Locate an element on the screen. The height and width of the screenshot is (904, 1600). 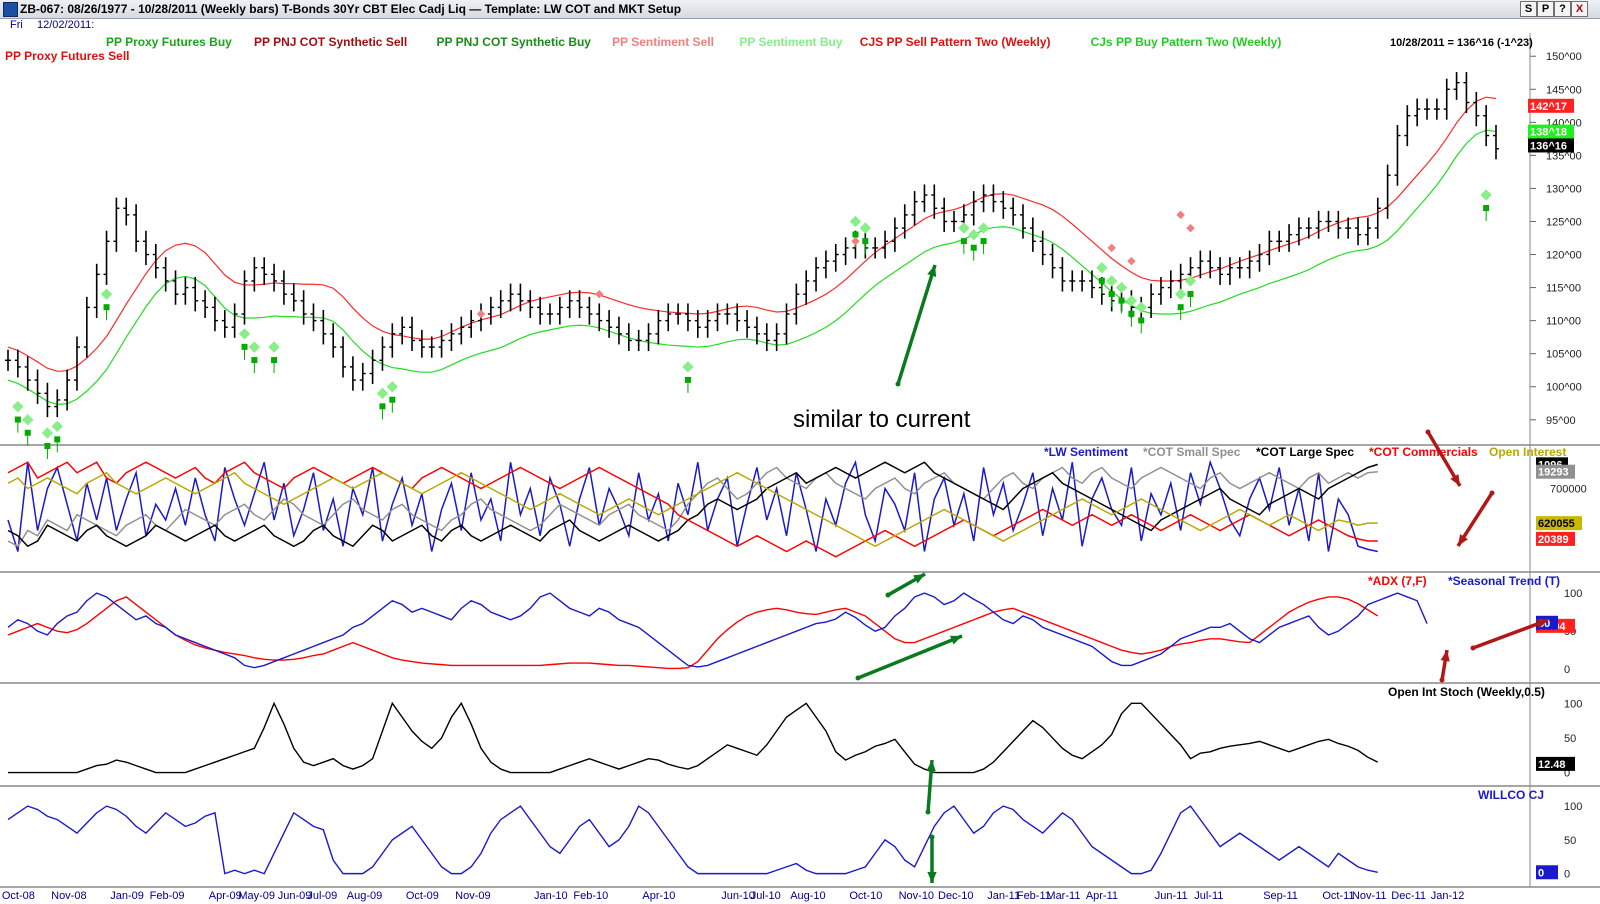
price-tick-label: 135^00 is located at coordinates (1564, 156).